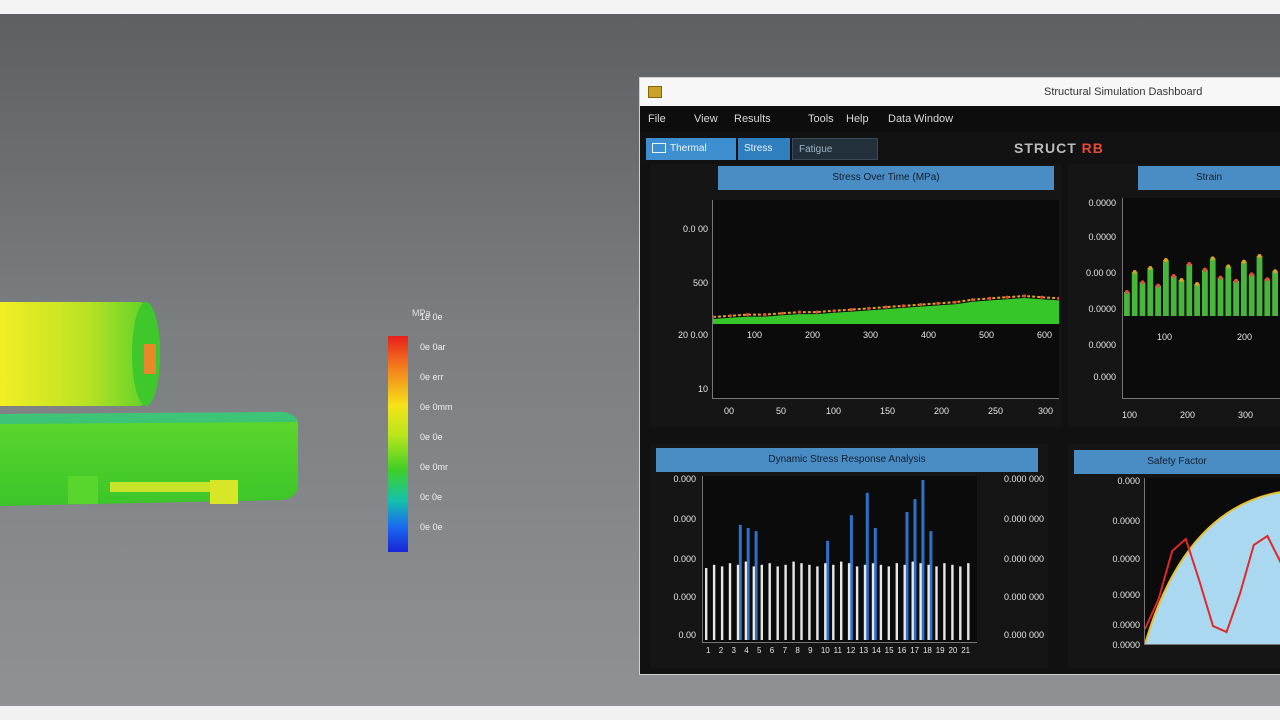 The image size is (1280, 720). Describe the element at coordinates (721, 650) in the screenshot. I see `x-tick-label: 2` at that location.